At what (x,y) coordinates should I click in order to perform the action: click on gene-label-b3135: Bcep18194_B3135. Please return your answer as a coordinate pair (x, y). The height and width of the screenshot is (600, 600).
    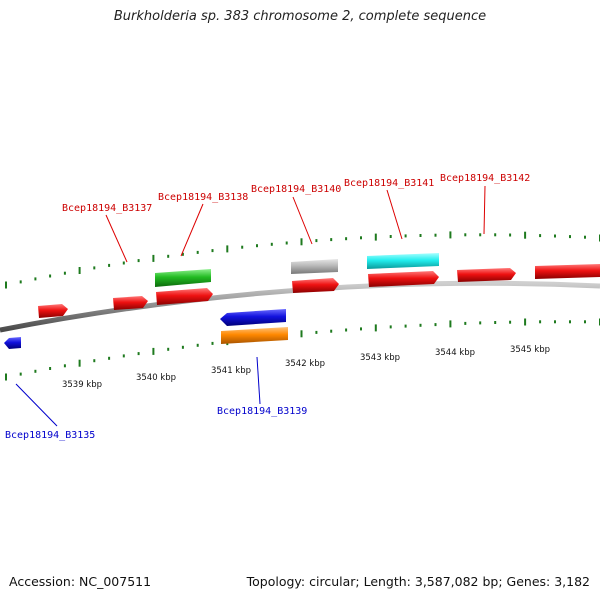
    Looking at the image, I should click on (50, 435).